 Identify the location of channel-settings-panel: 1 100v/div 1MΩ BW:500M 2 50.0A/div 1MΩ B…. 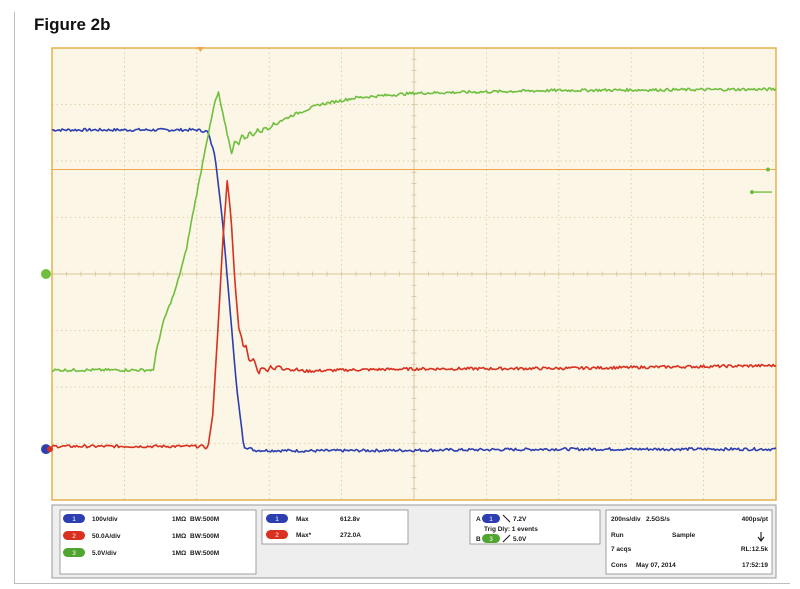
(158, 542).